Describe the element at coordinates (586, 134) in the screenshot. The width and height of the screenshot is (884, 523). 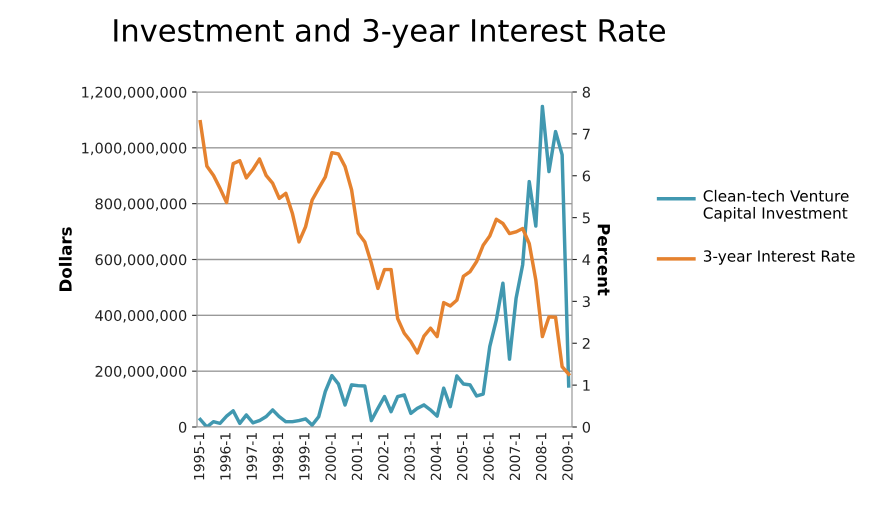
I see `y2-tick-label: 7` at that location.